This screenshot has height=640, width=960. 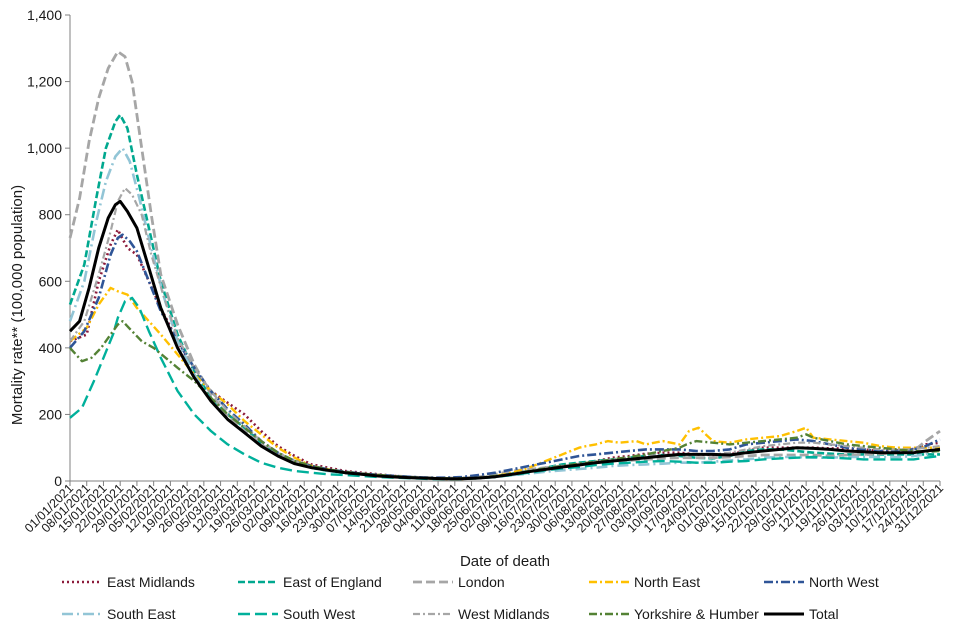 What do you see at coordinates (51, 414) in the screenshot?
I see `y-tick-label: 200` at bounding box center [51, 414].